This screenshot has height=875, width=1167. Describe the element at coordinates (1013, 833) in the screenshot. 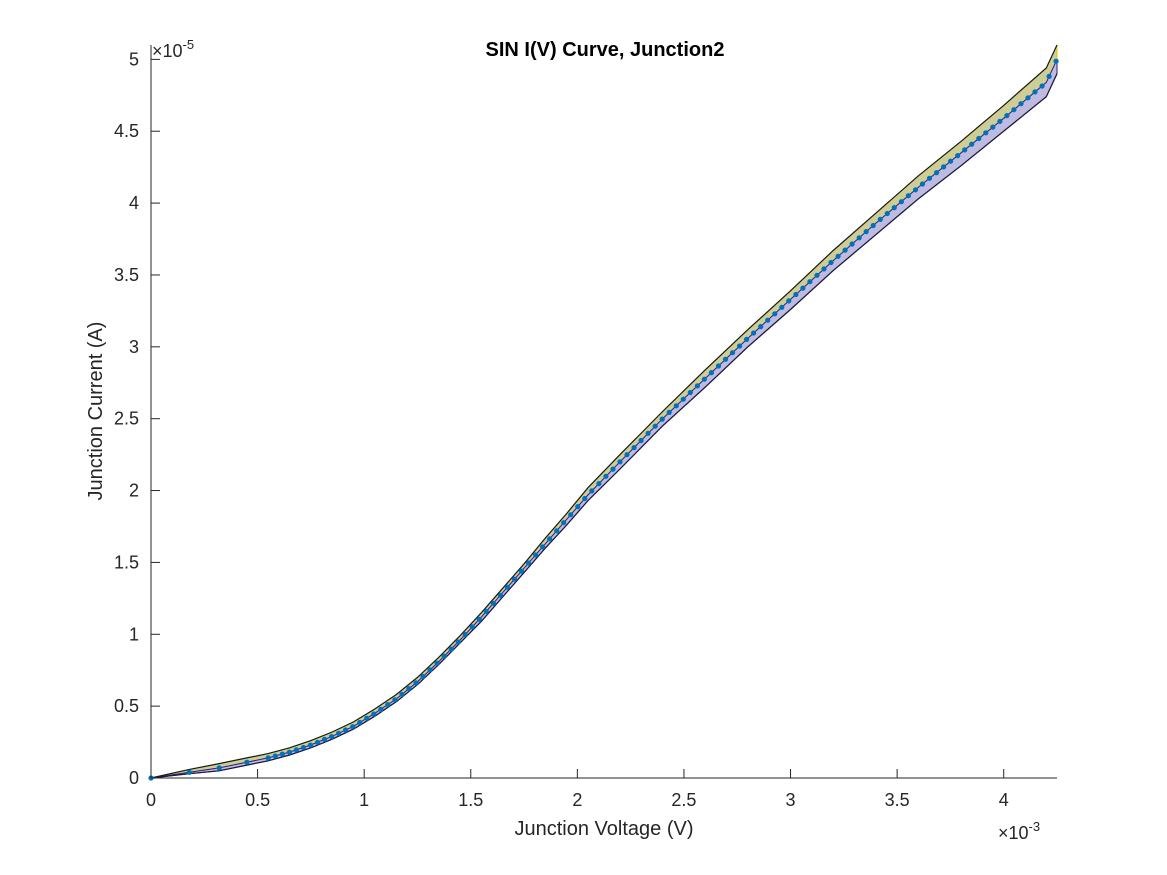

I see `x-multiplier-base: ×10` at that location.